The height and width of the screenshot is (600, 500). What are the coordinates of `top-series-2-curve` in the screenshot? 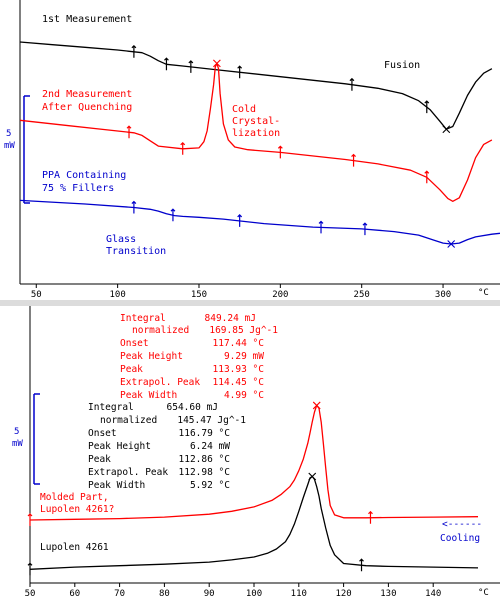 It's located at (259, 222).